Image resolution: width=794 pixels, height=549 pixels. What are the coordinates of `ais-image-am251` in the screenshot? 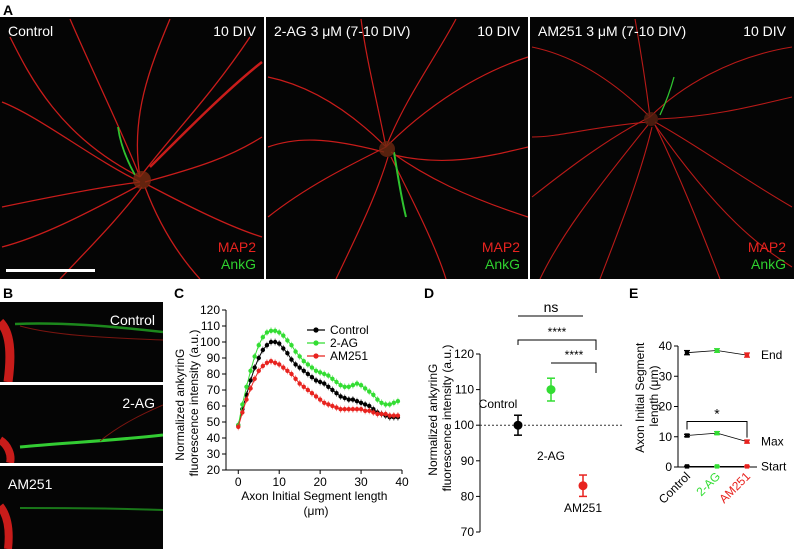 It's located at (81, 526).